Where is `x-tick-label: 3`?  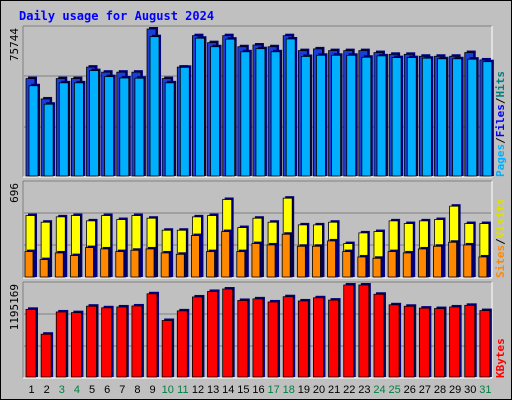 x-tick-label: 3 is located at coordinates (62, 390).